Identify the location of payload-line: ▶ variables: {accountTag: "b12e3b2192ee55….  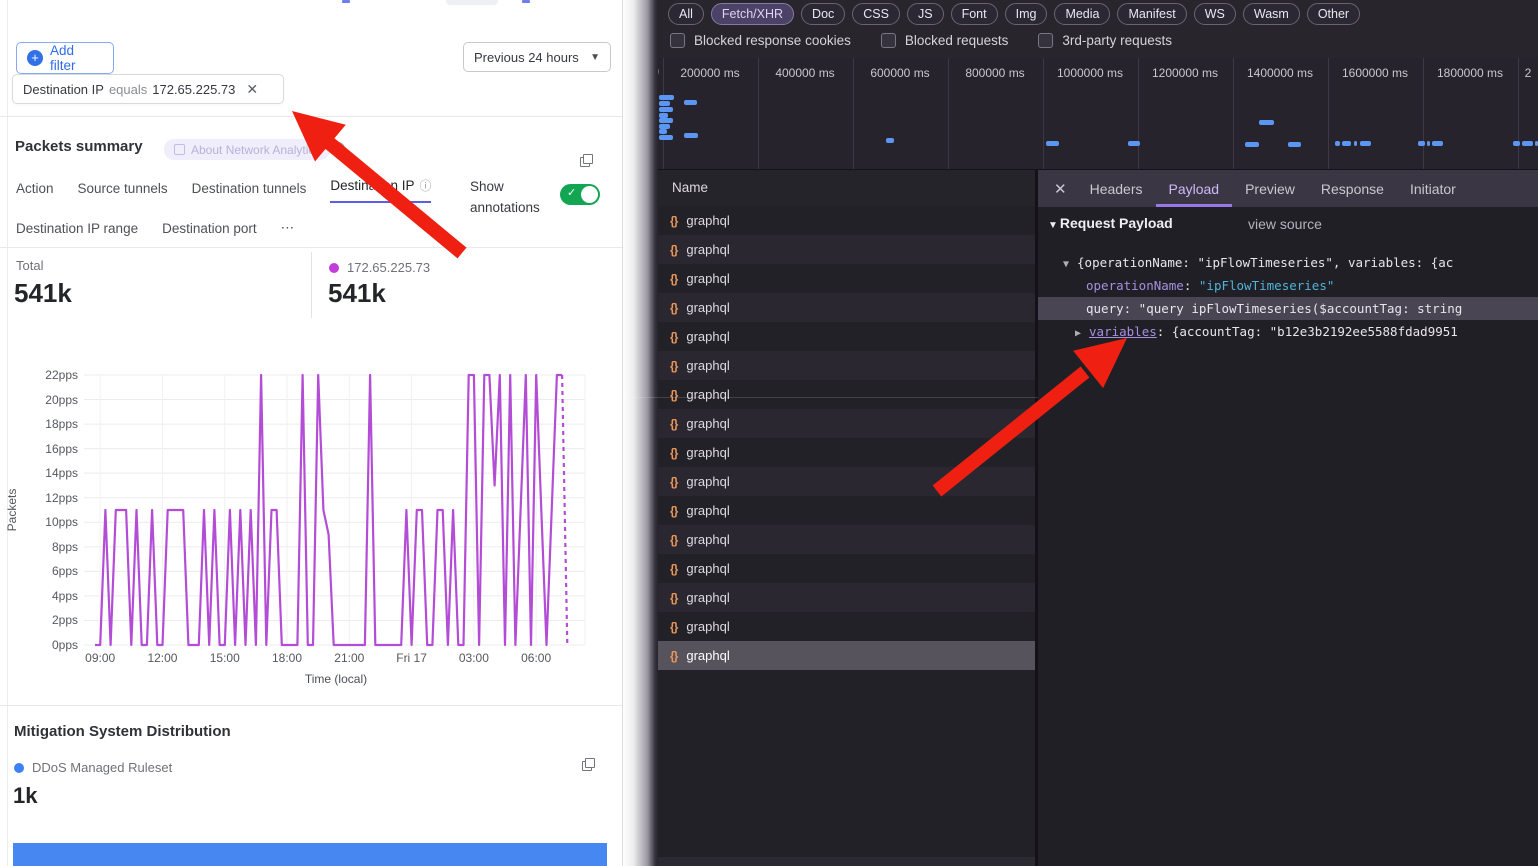
(1266, 331).